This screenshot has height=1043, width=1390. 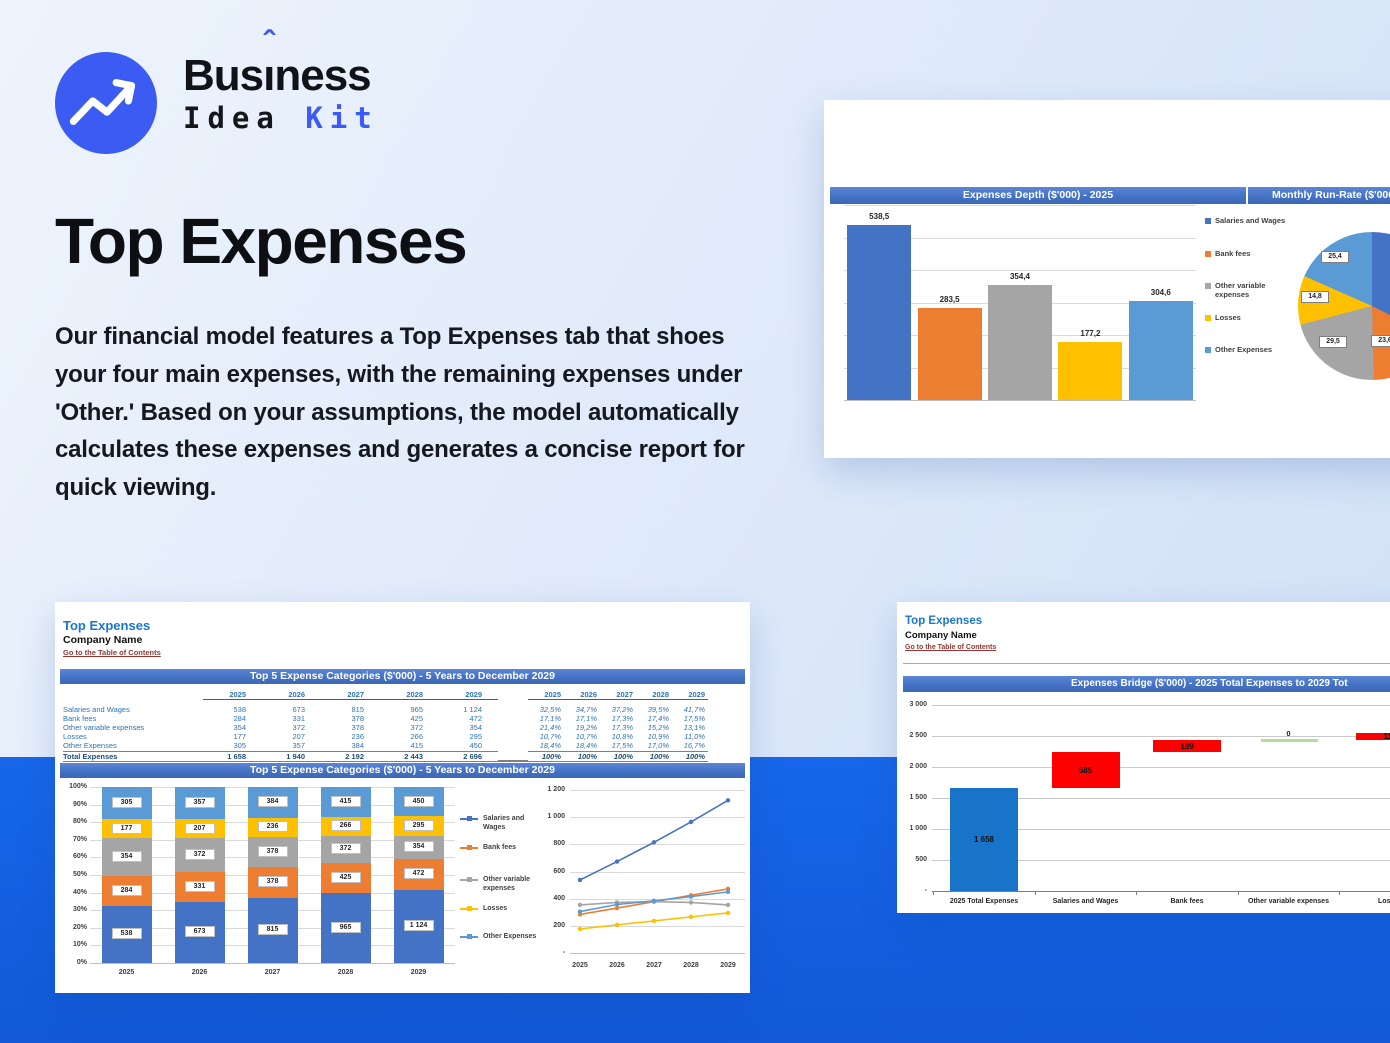 I want to click on x-axis-tick-label: 2025, so click(x=580, y=965).